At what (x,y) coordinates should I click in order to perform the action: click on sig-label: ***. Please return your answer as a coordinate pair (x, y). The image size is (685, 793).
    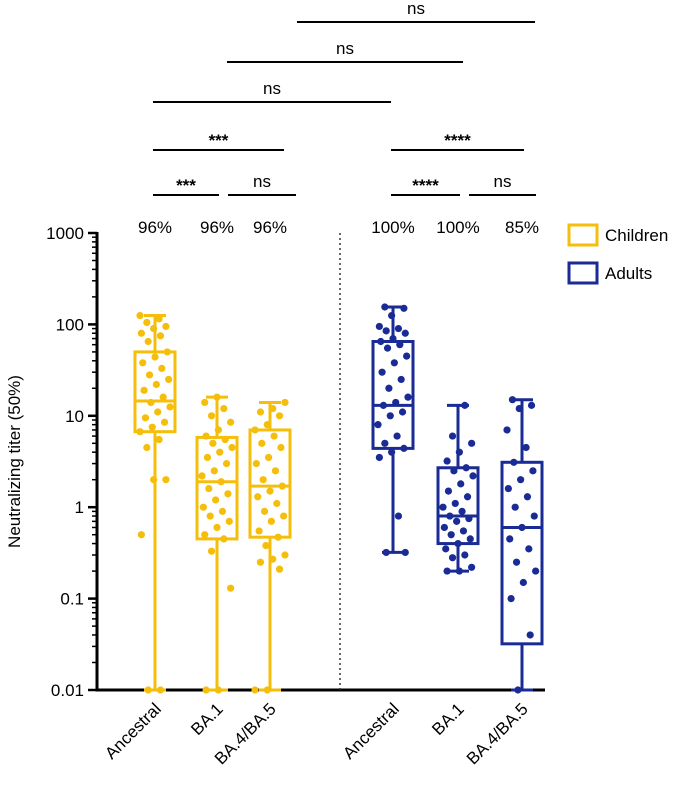
    Looking at the image, I should click on (186, 185).